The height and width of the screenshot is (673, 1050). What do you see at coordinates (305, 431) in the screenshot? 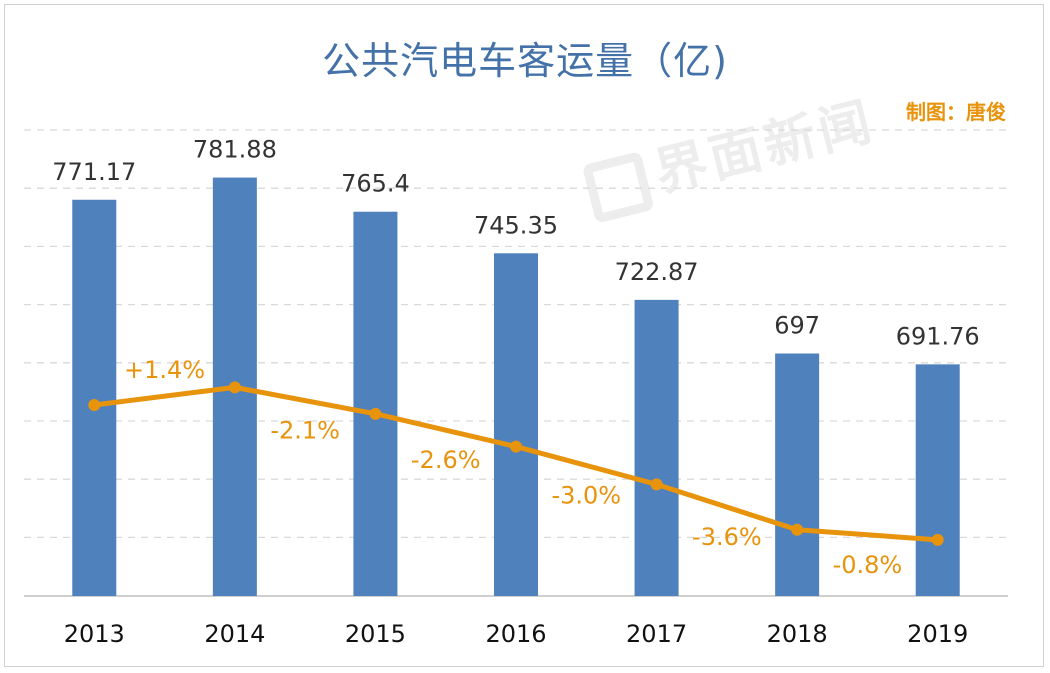
I see `growth-rate-label: -2.1%` at bounding box center [305, 431].